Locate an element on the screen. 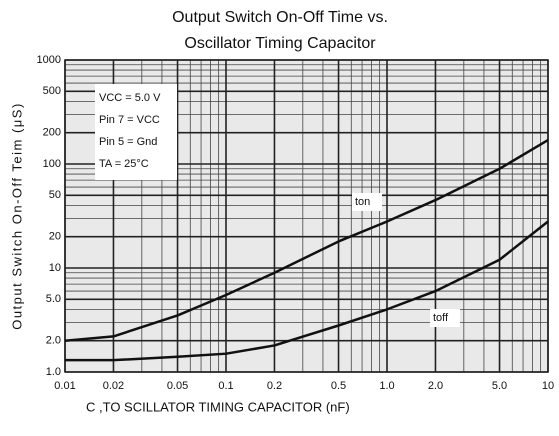 This screenshot has height=436, width=559. x-tick-label: 0.02 is located at coordinates (113, 386).